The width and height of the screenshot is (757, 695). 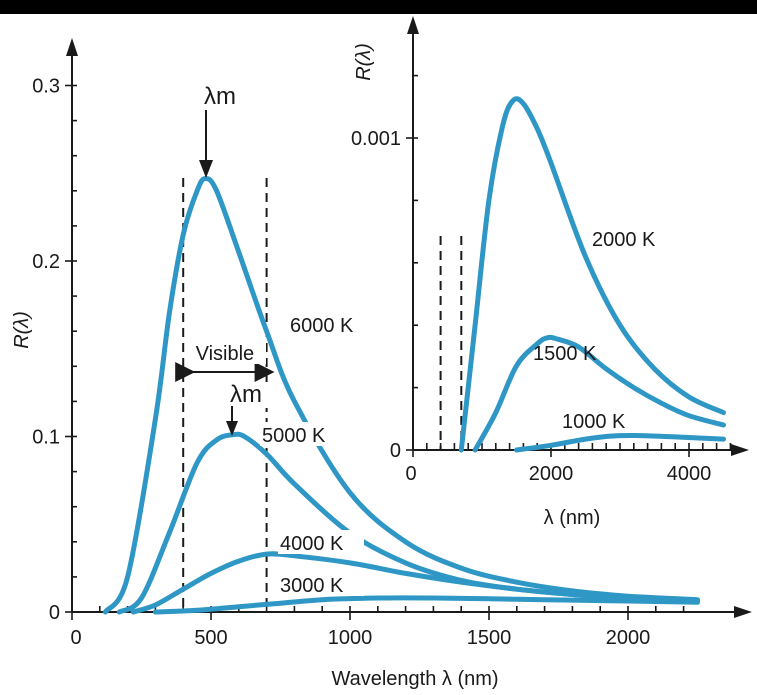 What do you see at coordinates (312, 586) in the screenshot?
I see `series-label-3000-k: 3000 K` at bounding box center [312, 586].